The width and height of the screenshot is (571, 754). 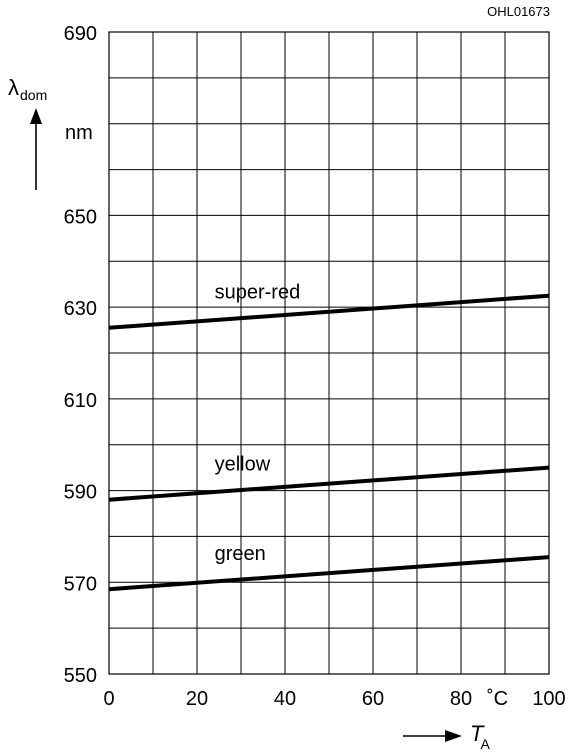 I want to click on y-tick-label: 650, so click(x=80, y=217).